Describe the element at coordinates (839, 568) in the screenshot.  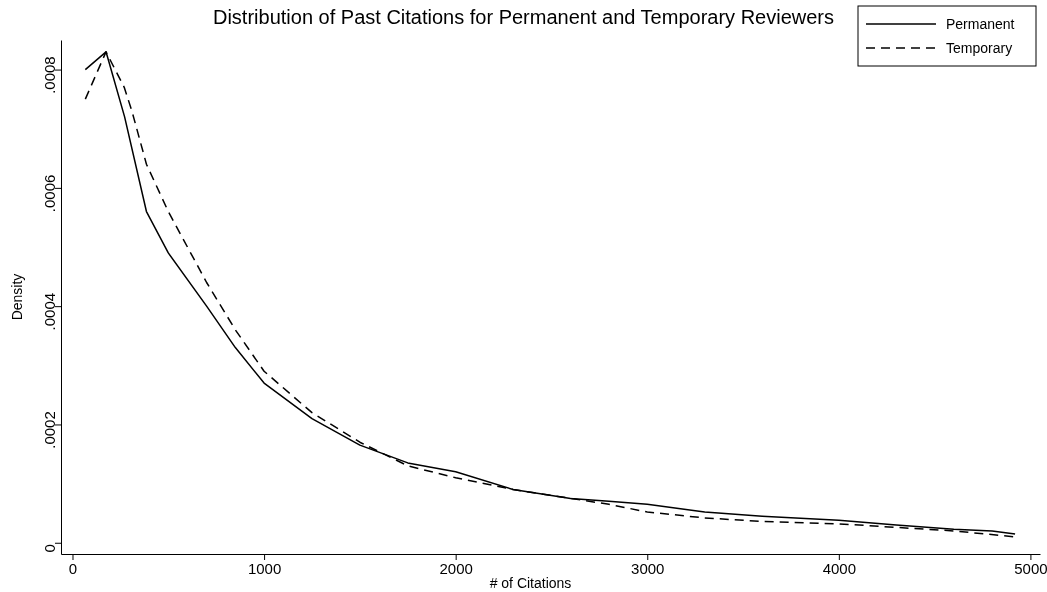
I see `x-tick-label: 4000` at that location.